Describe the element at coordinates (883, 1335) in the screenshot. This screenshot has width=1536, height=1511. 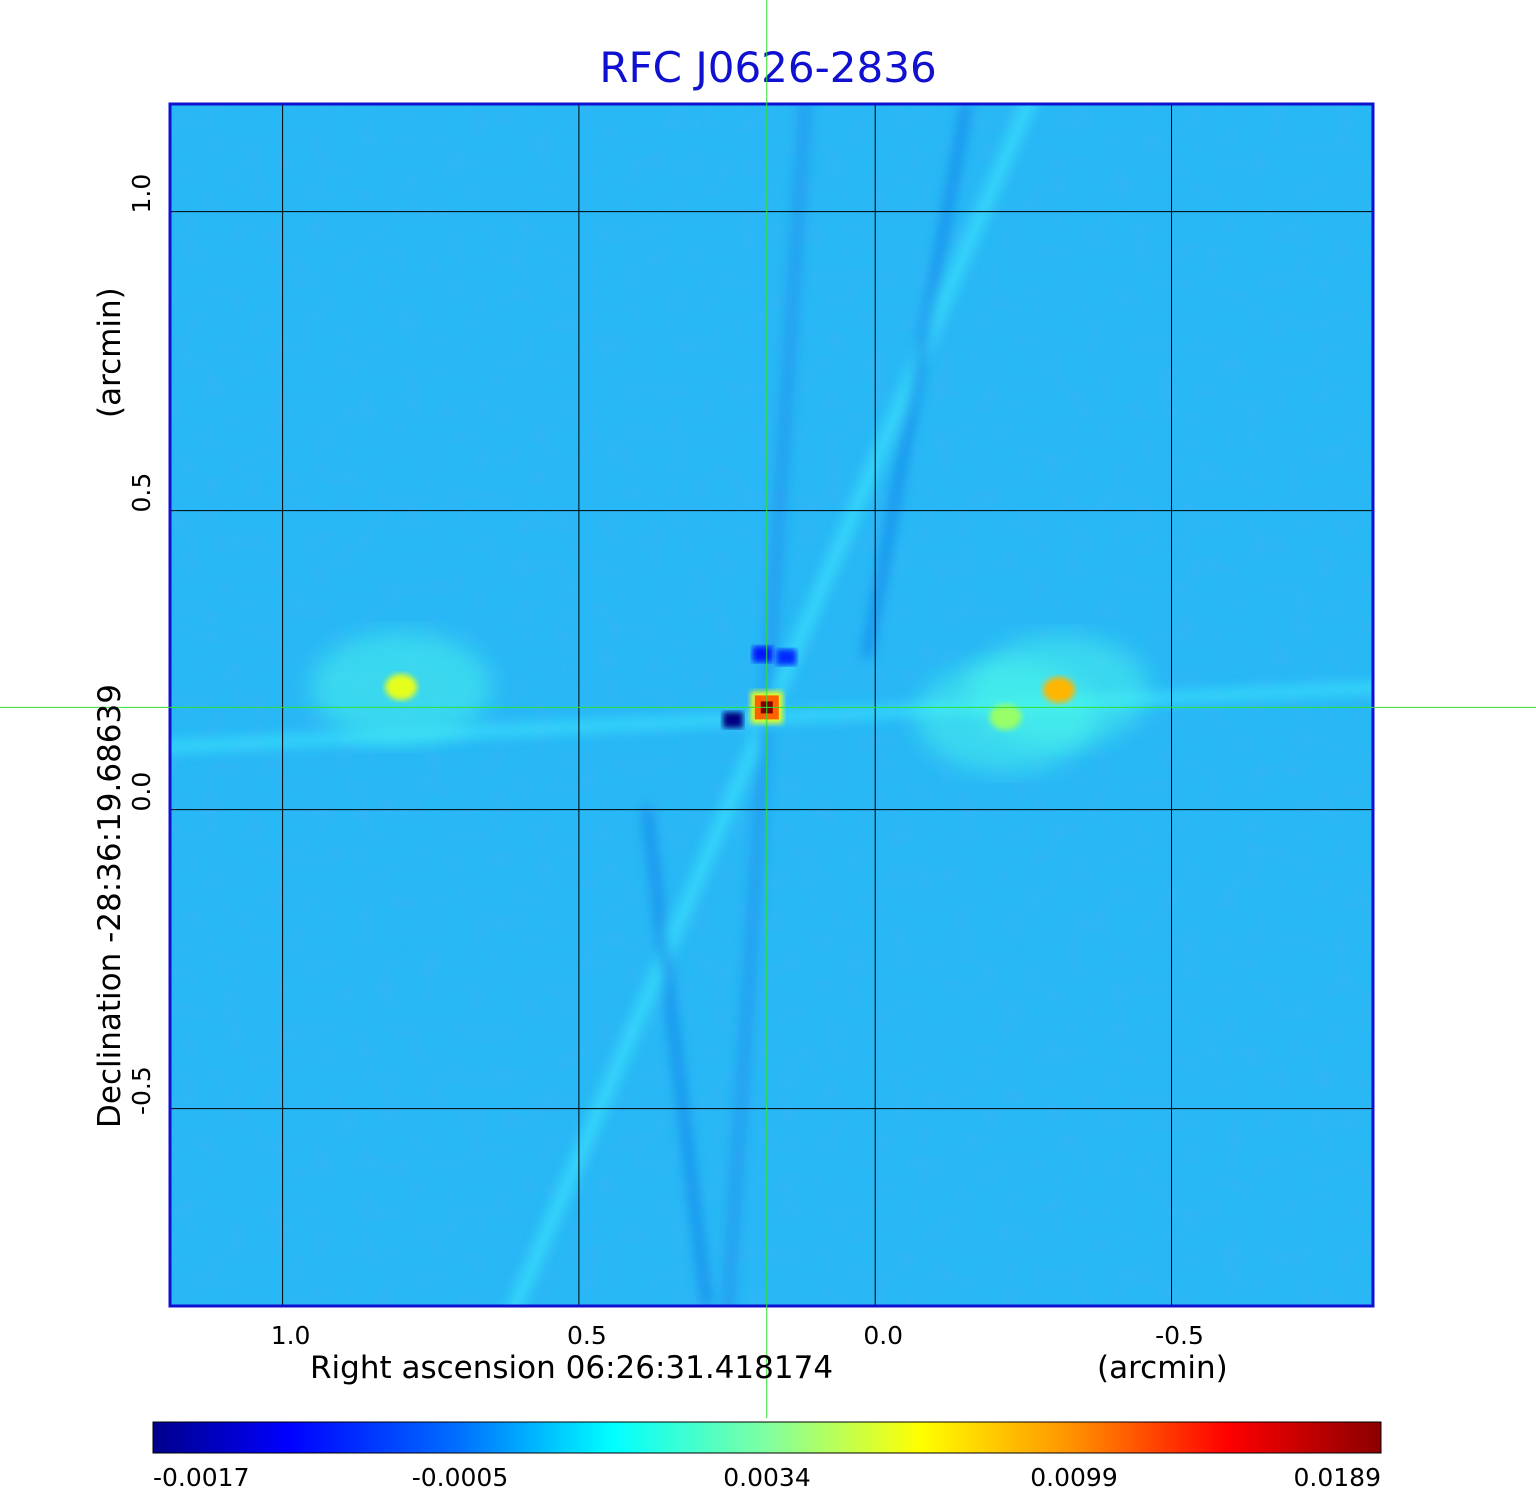
I see `x-tick-label: 0.0` at that location.